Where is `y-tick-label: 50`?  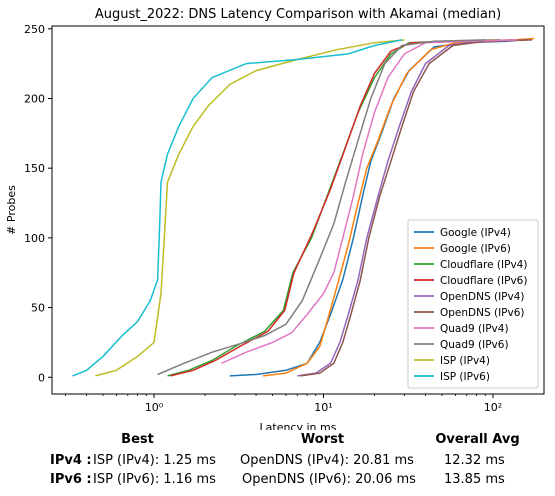
y-tick-label: 50 is located at coordinates (38, 308).